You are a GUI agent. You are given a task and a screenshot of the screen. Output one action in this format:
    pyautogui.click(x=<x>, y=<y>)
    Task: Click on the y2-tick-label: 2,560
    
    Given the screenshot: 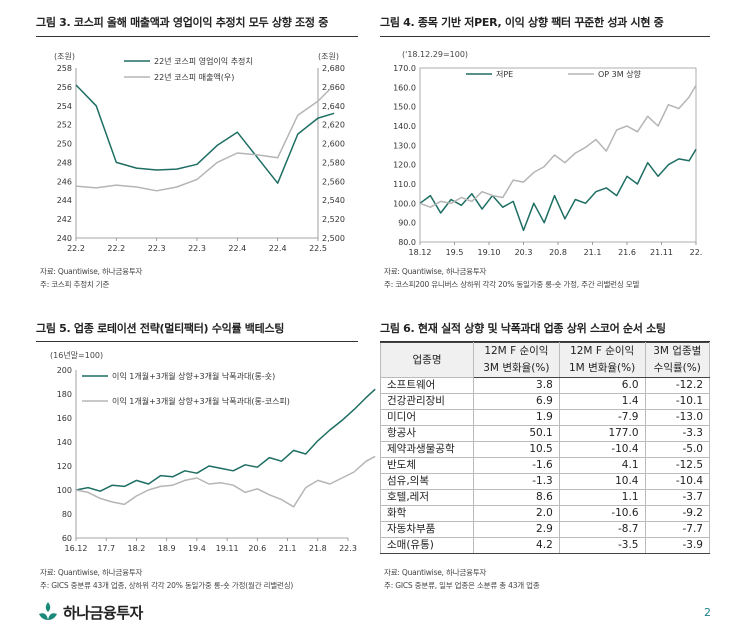 What is the action you would take?
    pyautogui.click(x=333, y=181)
    